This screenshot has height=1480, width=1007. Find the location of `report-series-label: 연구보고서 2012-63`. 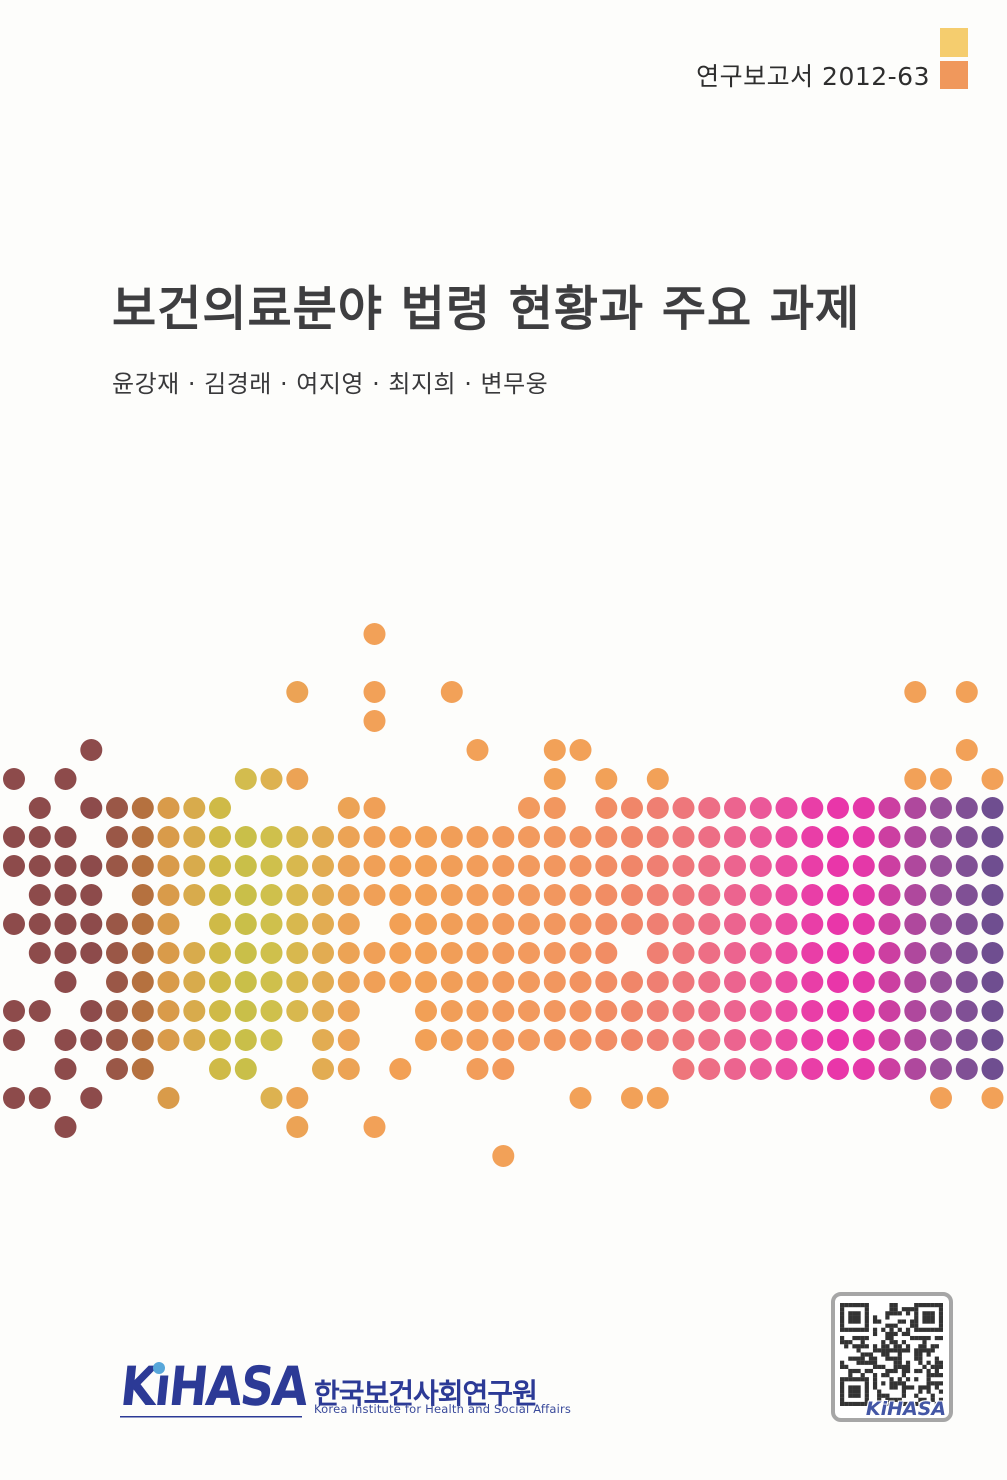

report-series-label: 연구보고서 2012-63 is located at coordinates (813, 76).